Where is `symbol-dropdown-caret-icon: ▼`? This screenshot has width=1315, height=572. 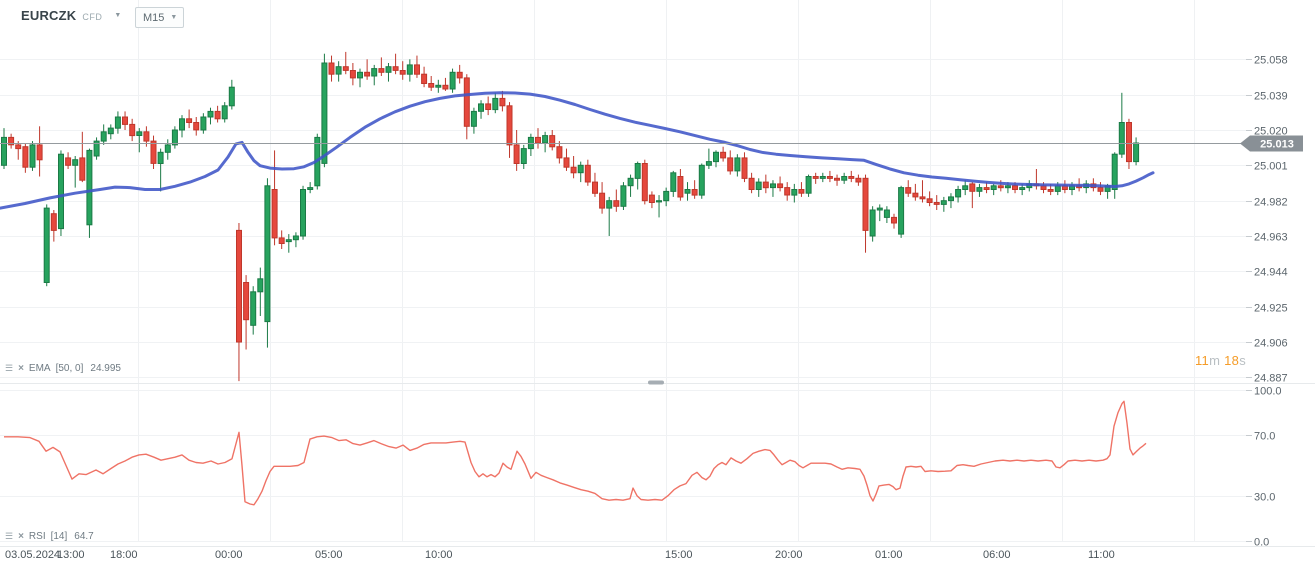
symbol-dropdown-caret-icon: ▼ is located at coordinates (118, 15).